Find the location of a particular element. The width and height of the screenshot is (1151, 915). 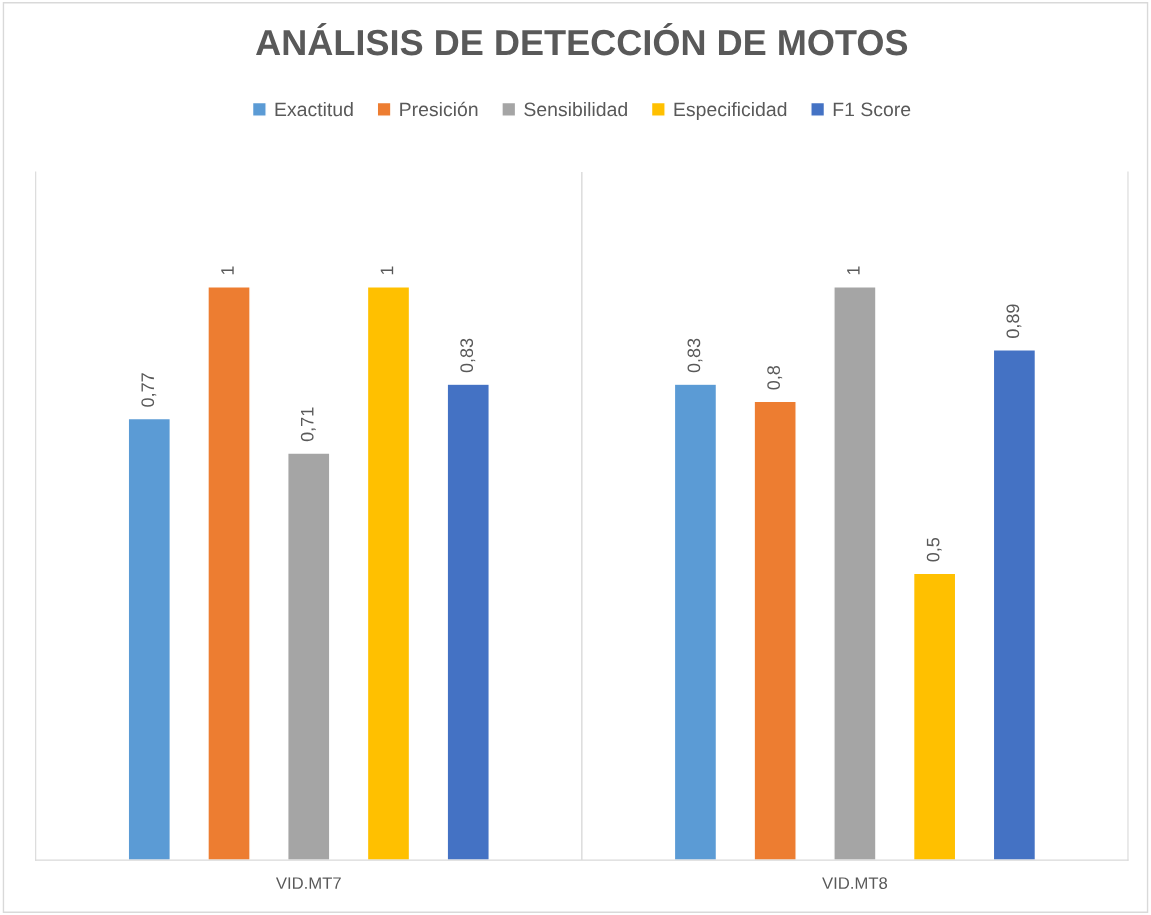

x-tick-label: VID.MT8 is located at coordinates (855, 883).